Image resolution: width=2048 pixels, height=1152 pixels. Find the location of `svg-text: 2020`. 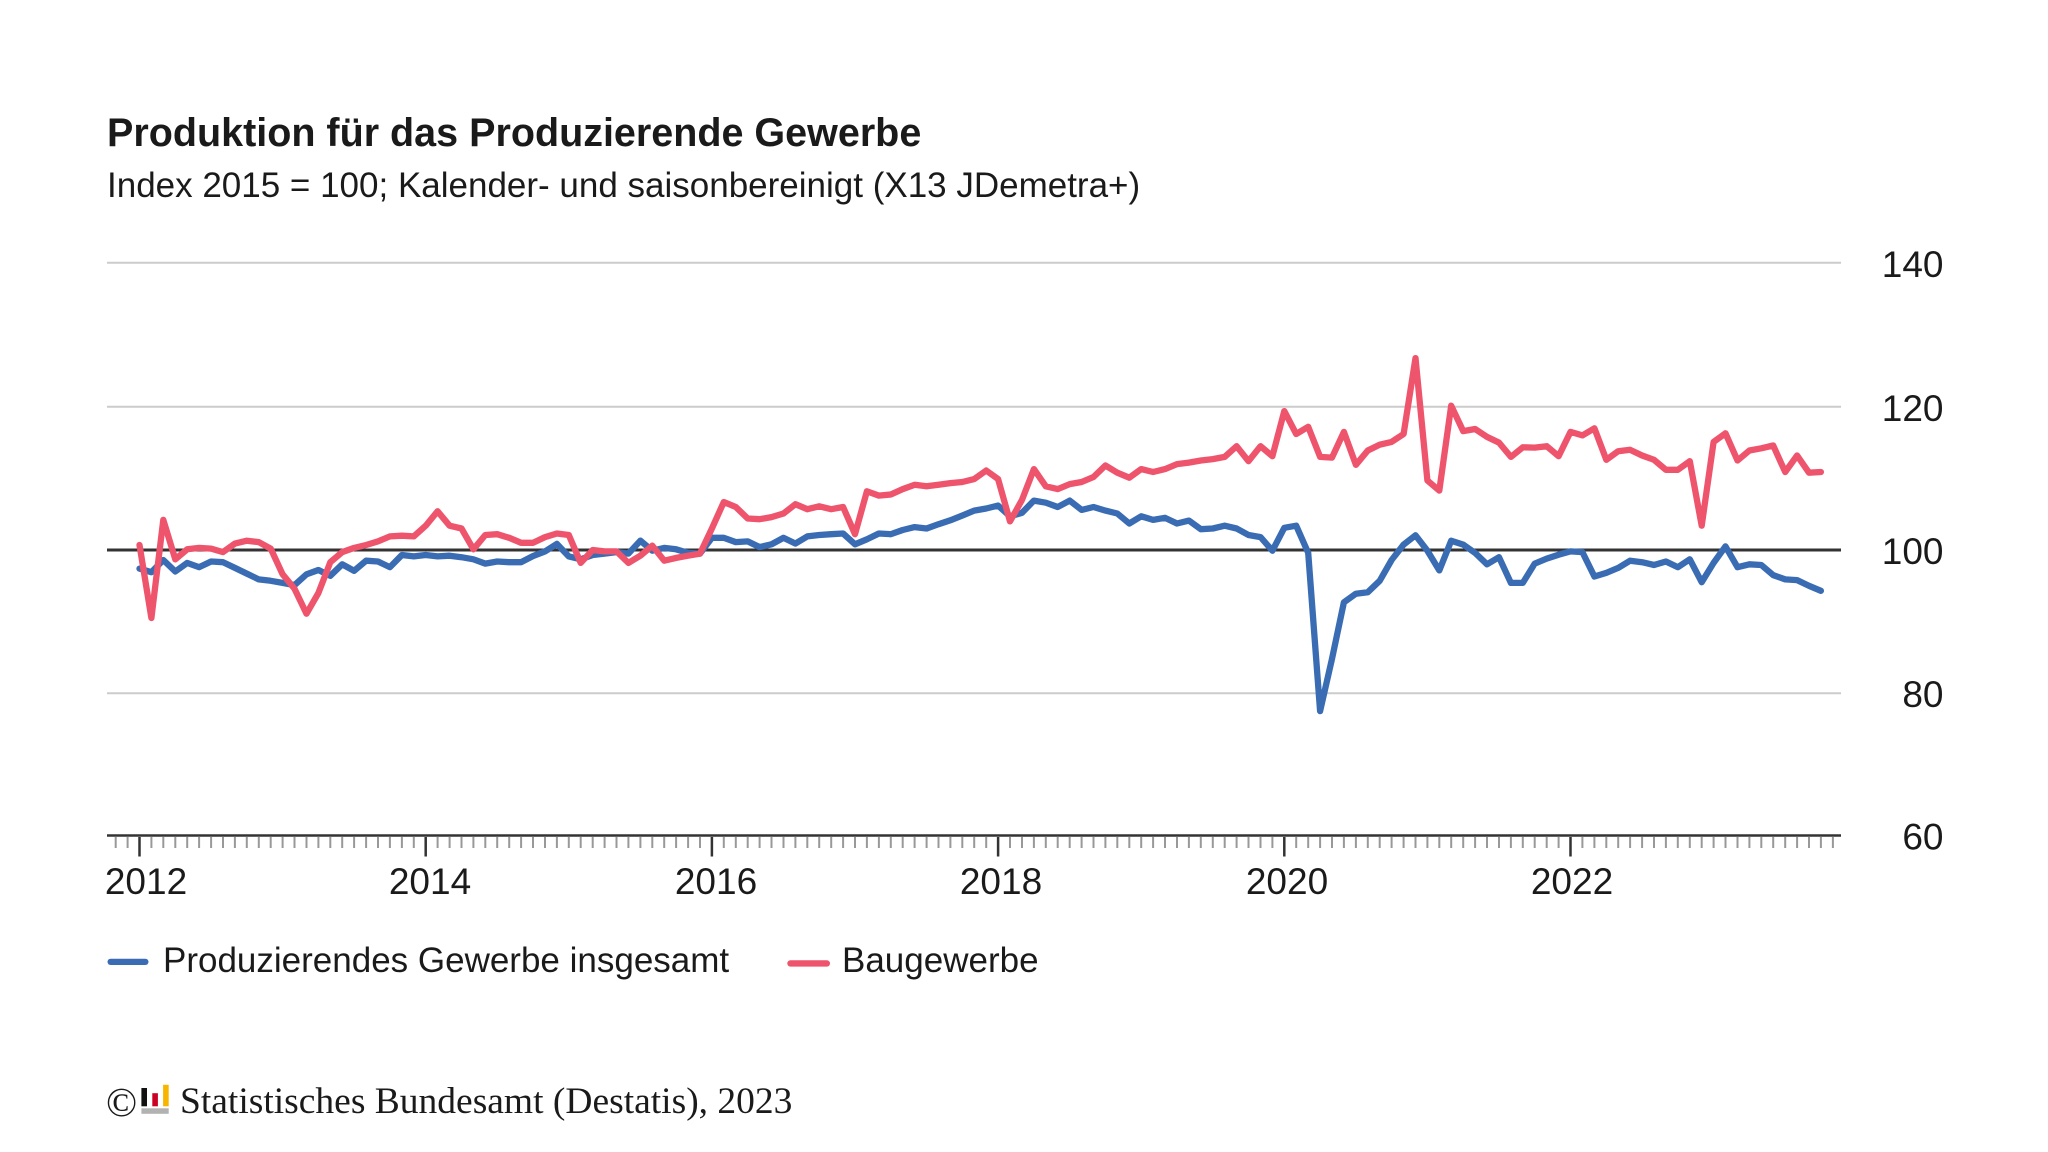

svg-text: 2020 is located at coordinates (1287, 881).